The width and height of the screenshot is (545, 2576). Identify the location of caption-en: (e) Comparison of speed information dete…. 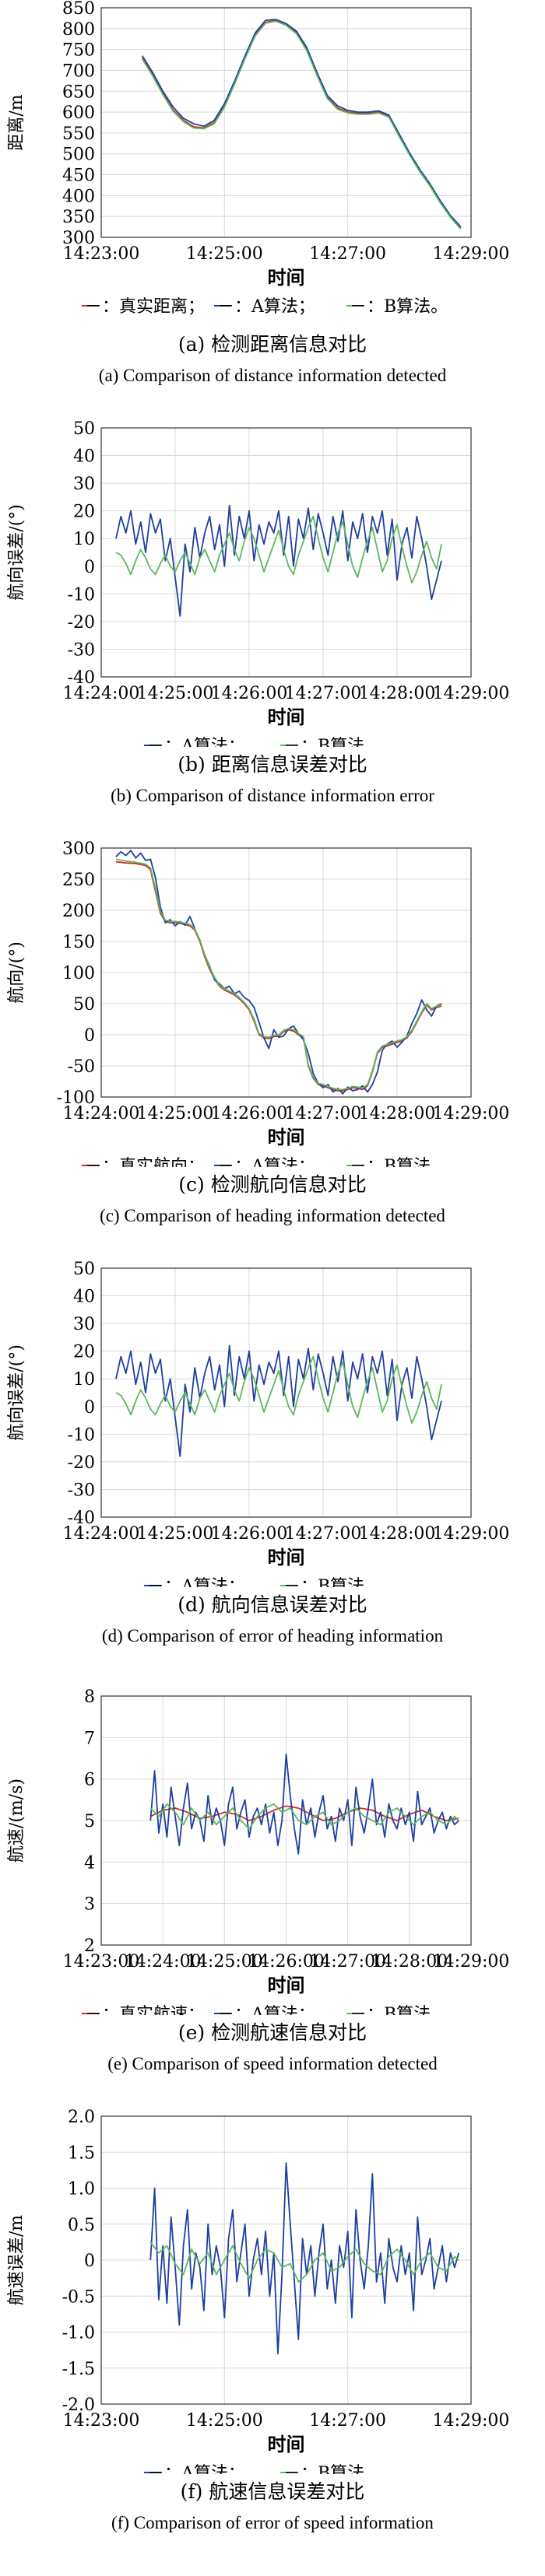
(272, 2063).